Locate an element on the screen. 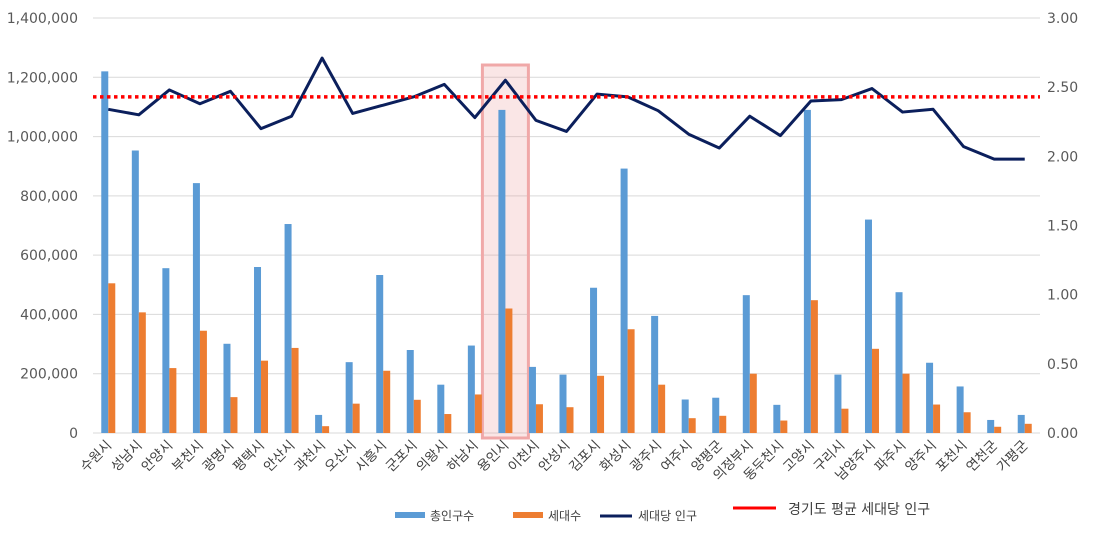 The height and width of the screenshot is (533, 1110). bar-population-오산시 is located at coordinates (349, 397).